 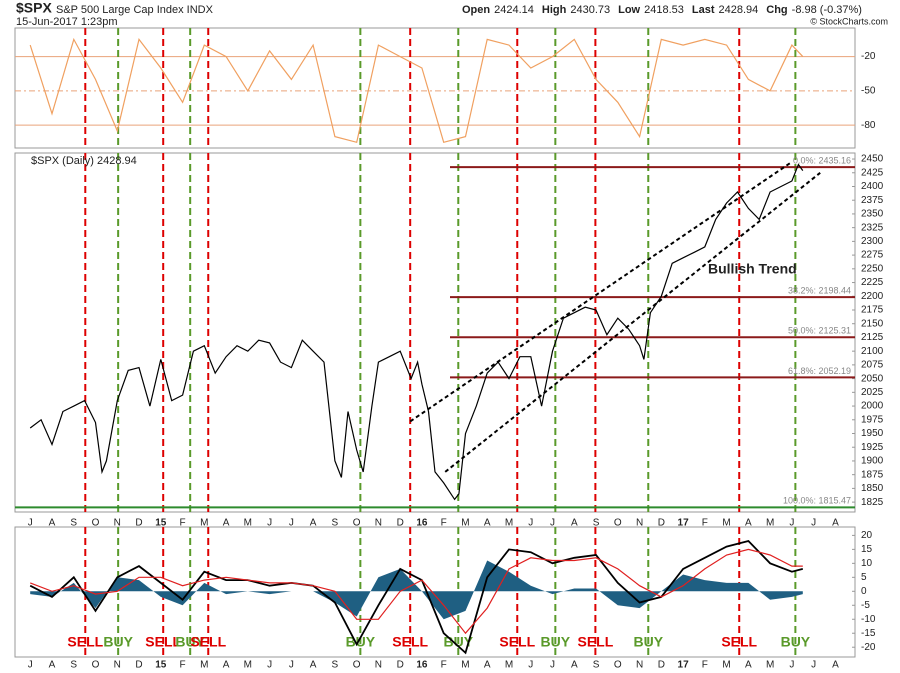 I want to click on y-tick-label: 1975, so click(x=872, y=419).